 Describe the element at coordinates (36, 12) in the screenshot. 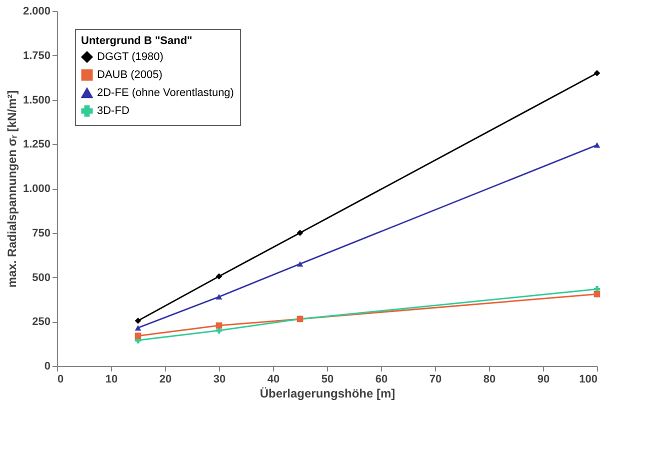

I see `y-tick-label: 2.000` at that location.